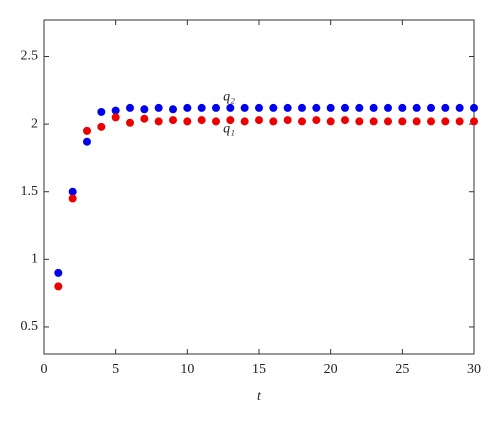 Image resolution: width=500 pixels, height=423 pixels. I want to click on y-tick-label: 1, so click(34, 259).